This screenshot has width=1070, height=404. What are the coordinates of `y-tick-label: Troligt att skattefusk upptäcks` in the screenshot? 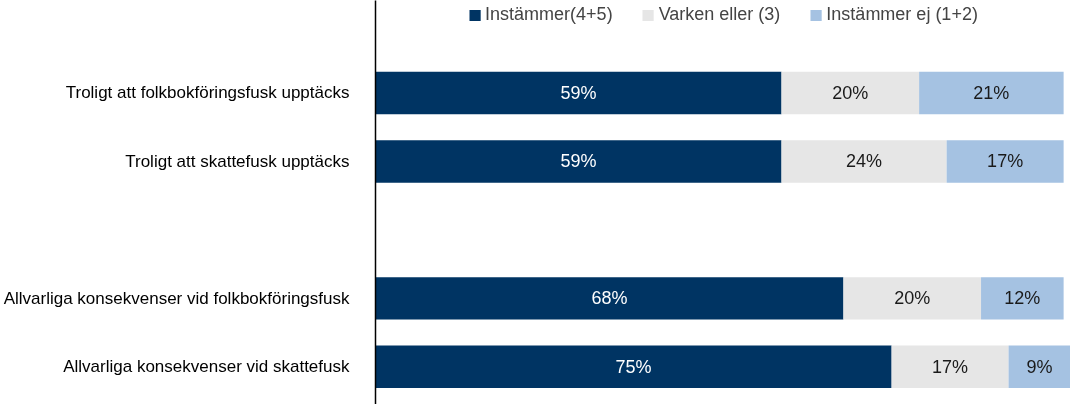 It's located at (237, 161).